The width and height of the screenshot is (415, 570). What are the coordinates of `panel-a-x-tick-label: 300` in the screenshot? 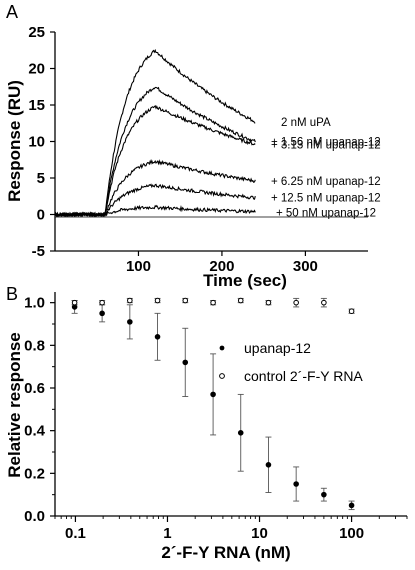 It's located at (305, 266).